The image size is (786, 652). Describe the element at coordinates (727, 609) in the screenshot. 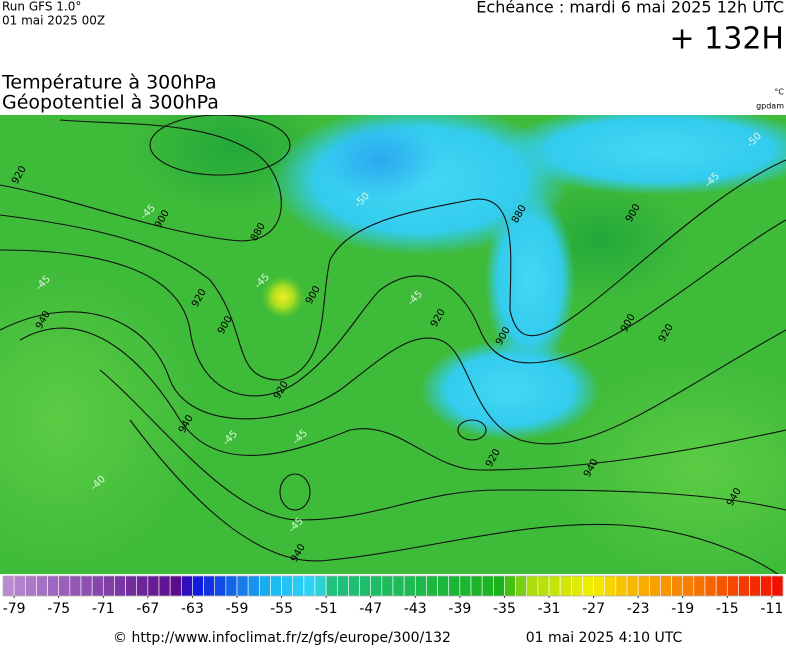

I see `colorbar-tick-label: -15` at that location.